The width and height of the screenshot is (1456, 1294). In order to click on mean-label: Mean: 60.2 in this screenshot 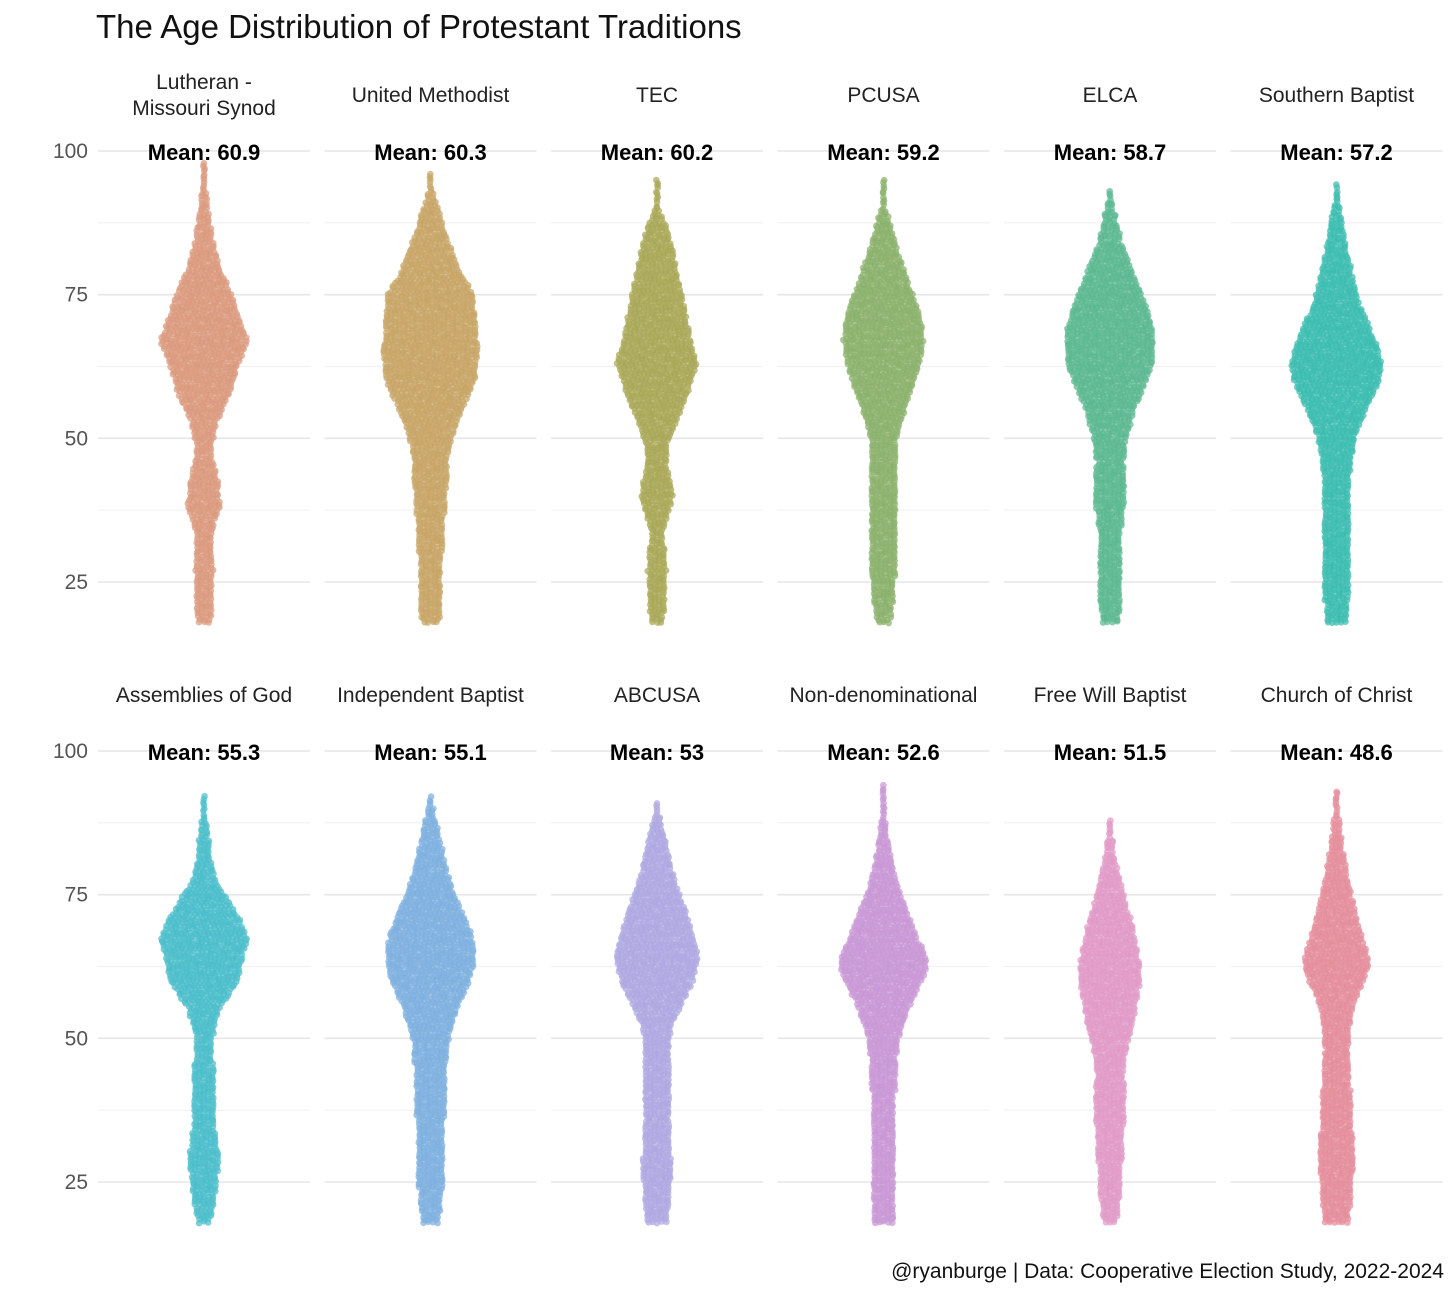, I will do `click(657, 152)`.